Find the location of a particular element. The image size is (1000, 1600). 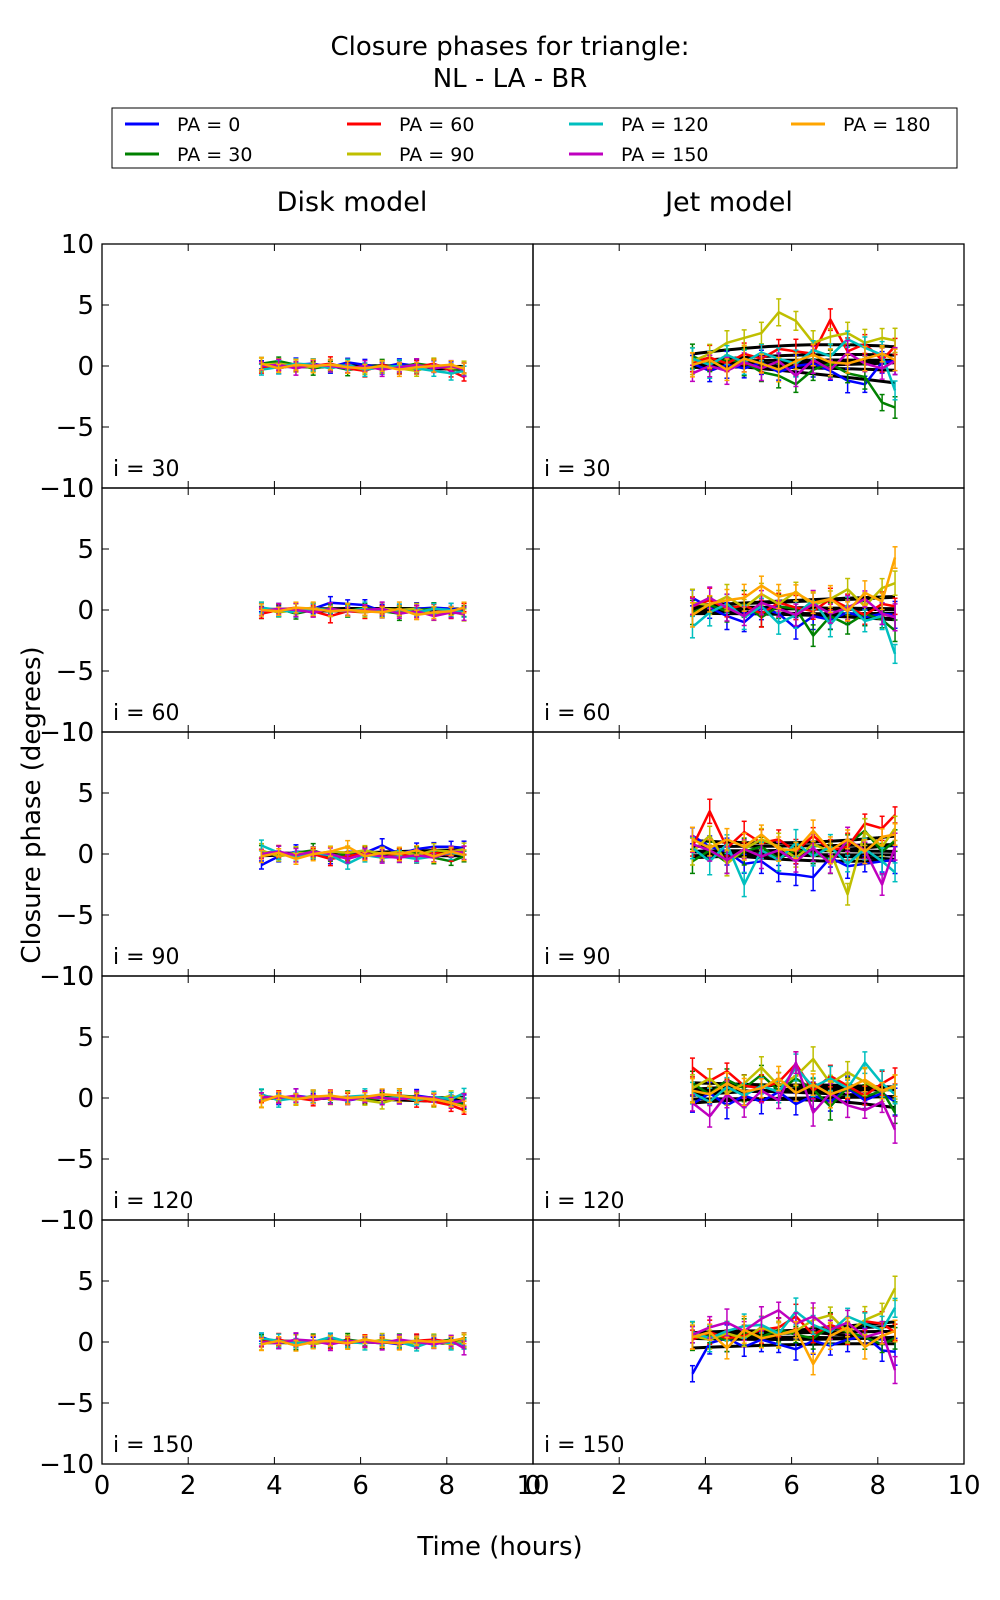

panel-jet-4: 0 2 4 6 8 10 i = 150 is located at coordinates (753, 1360).